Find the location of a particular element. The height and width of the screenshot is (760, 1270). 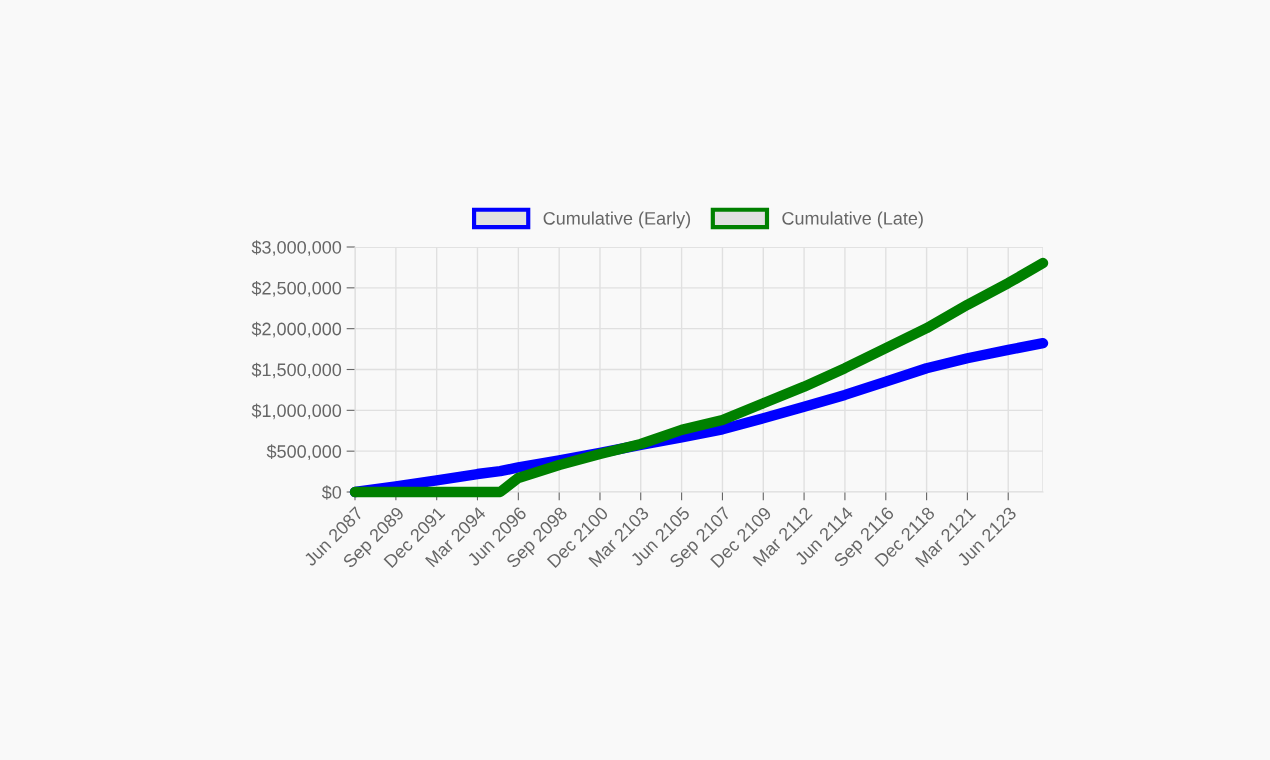

y-tick-label: $2,500,000 is located at coordinates (296, 289).